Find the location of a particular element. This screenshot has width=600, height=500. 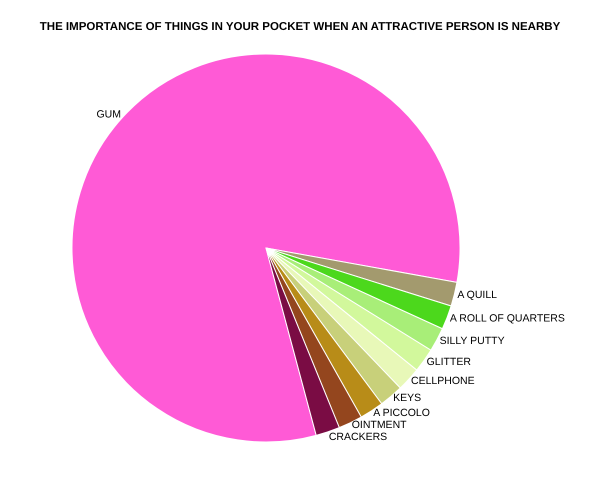

slice-label: A PICCOLO is located at coordinates (401, 413).